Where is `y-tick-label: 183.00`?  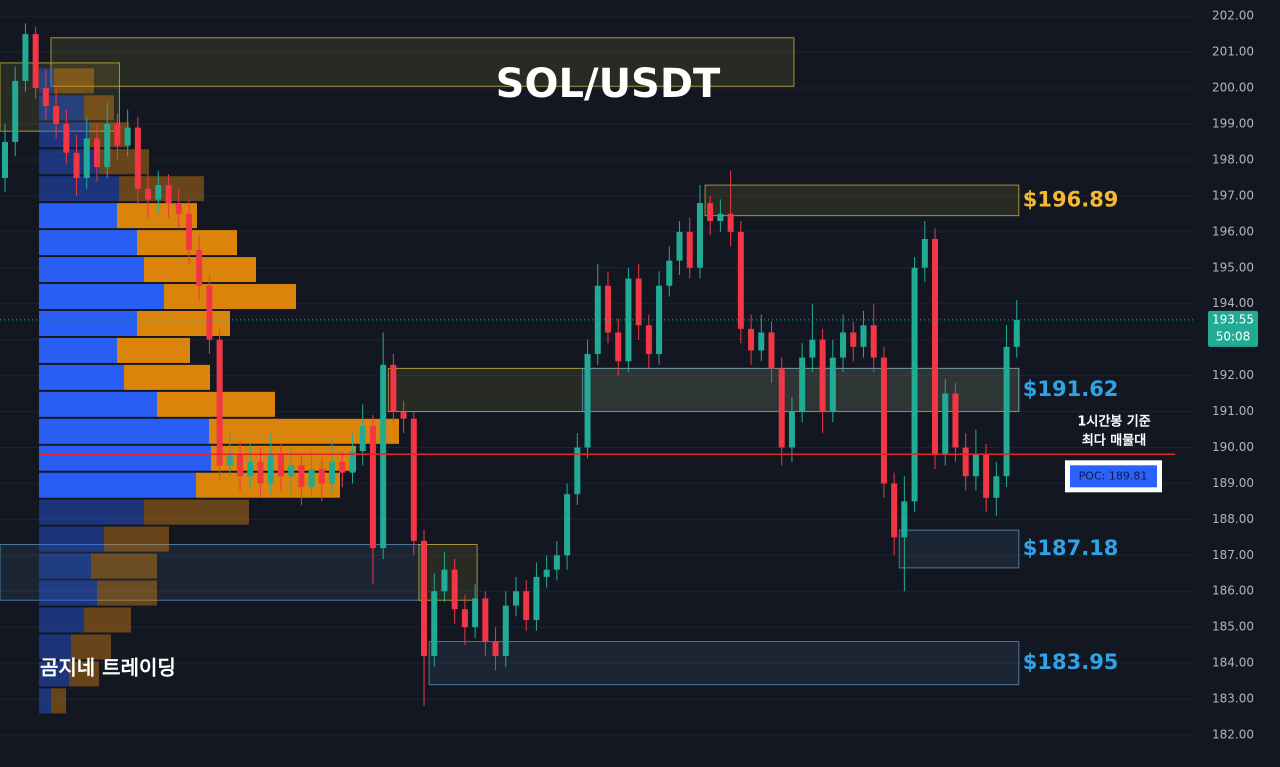
y-tick-label: 183.00 is located at coordinates (1233, 699).